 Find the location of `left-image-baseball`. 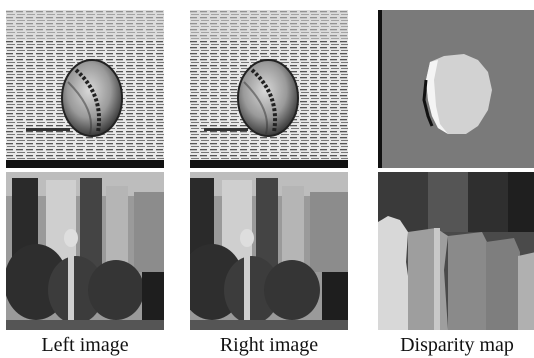

left-image-baseball is located at coordinates (85, 89).